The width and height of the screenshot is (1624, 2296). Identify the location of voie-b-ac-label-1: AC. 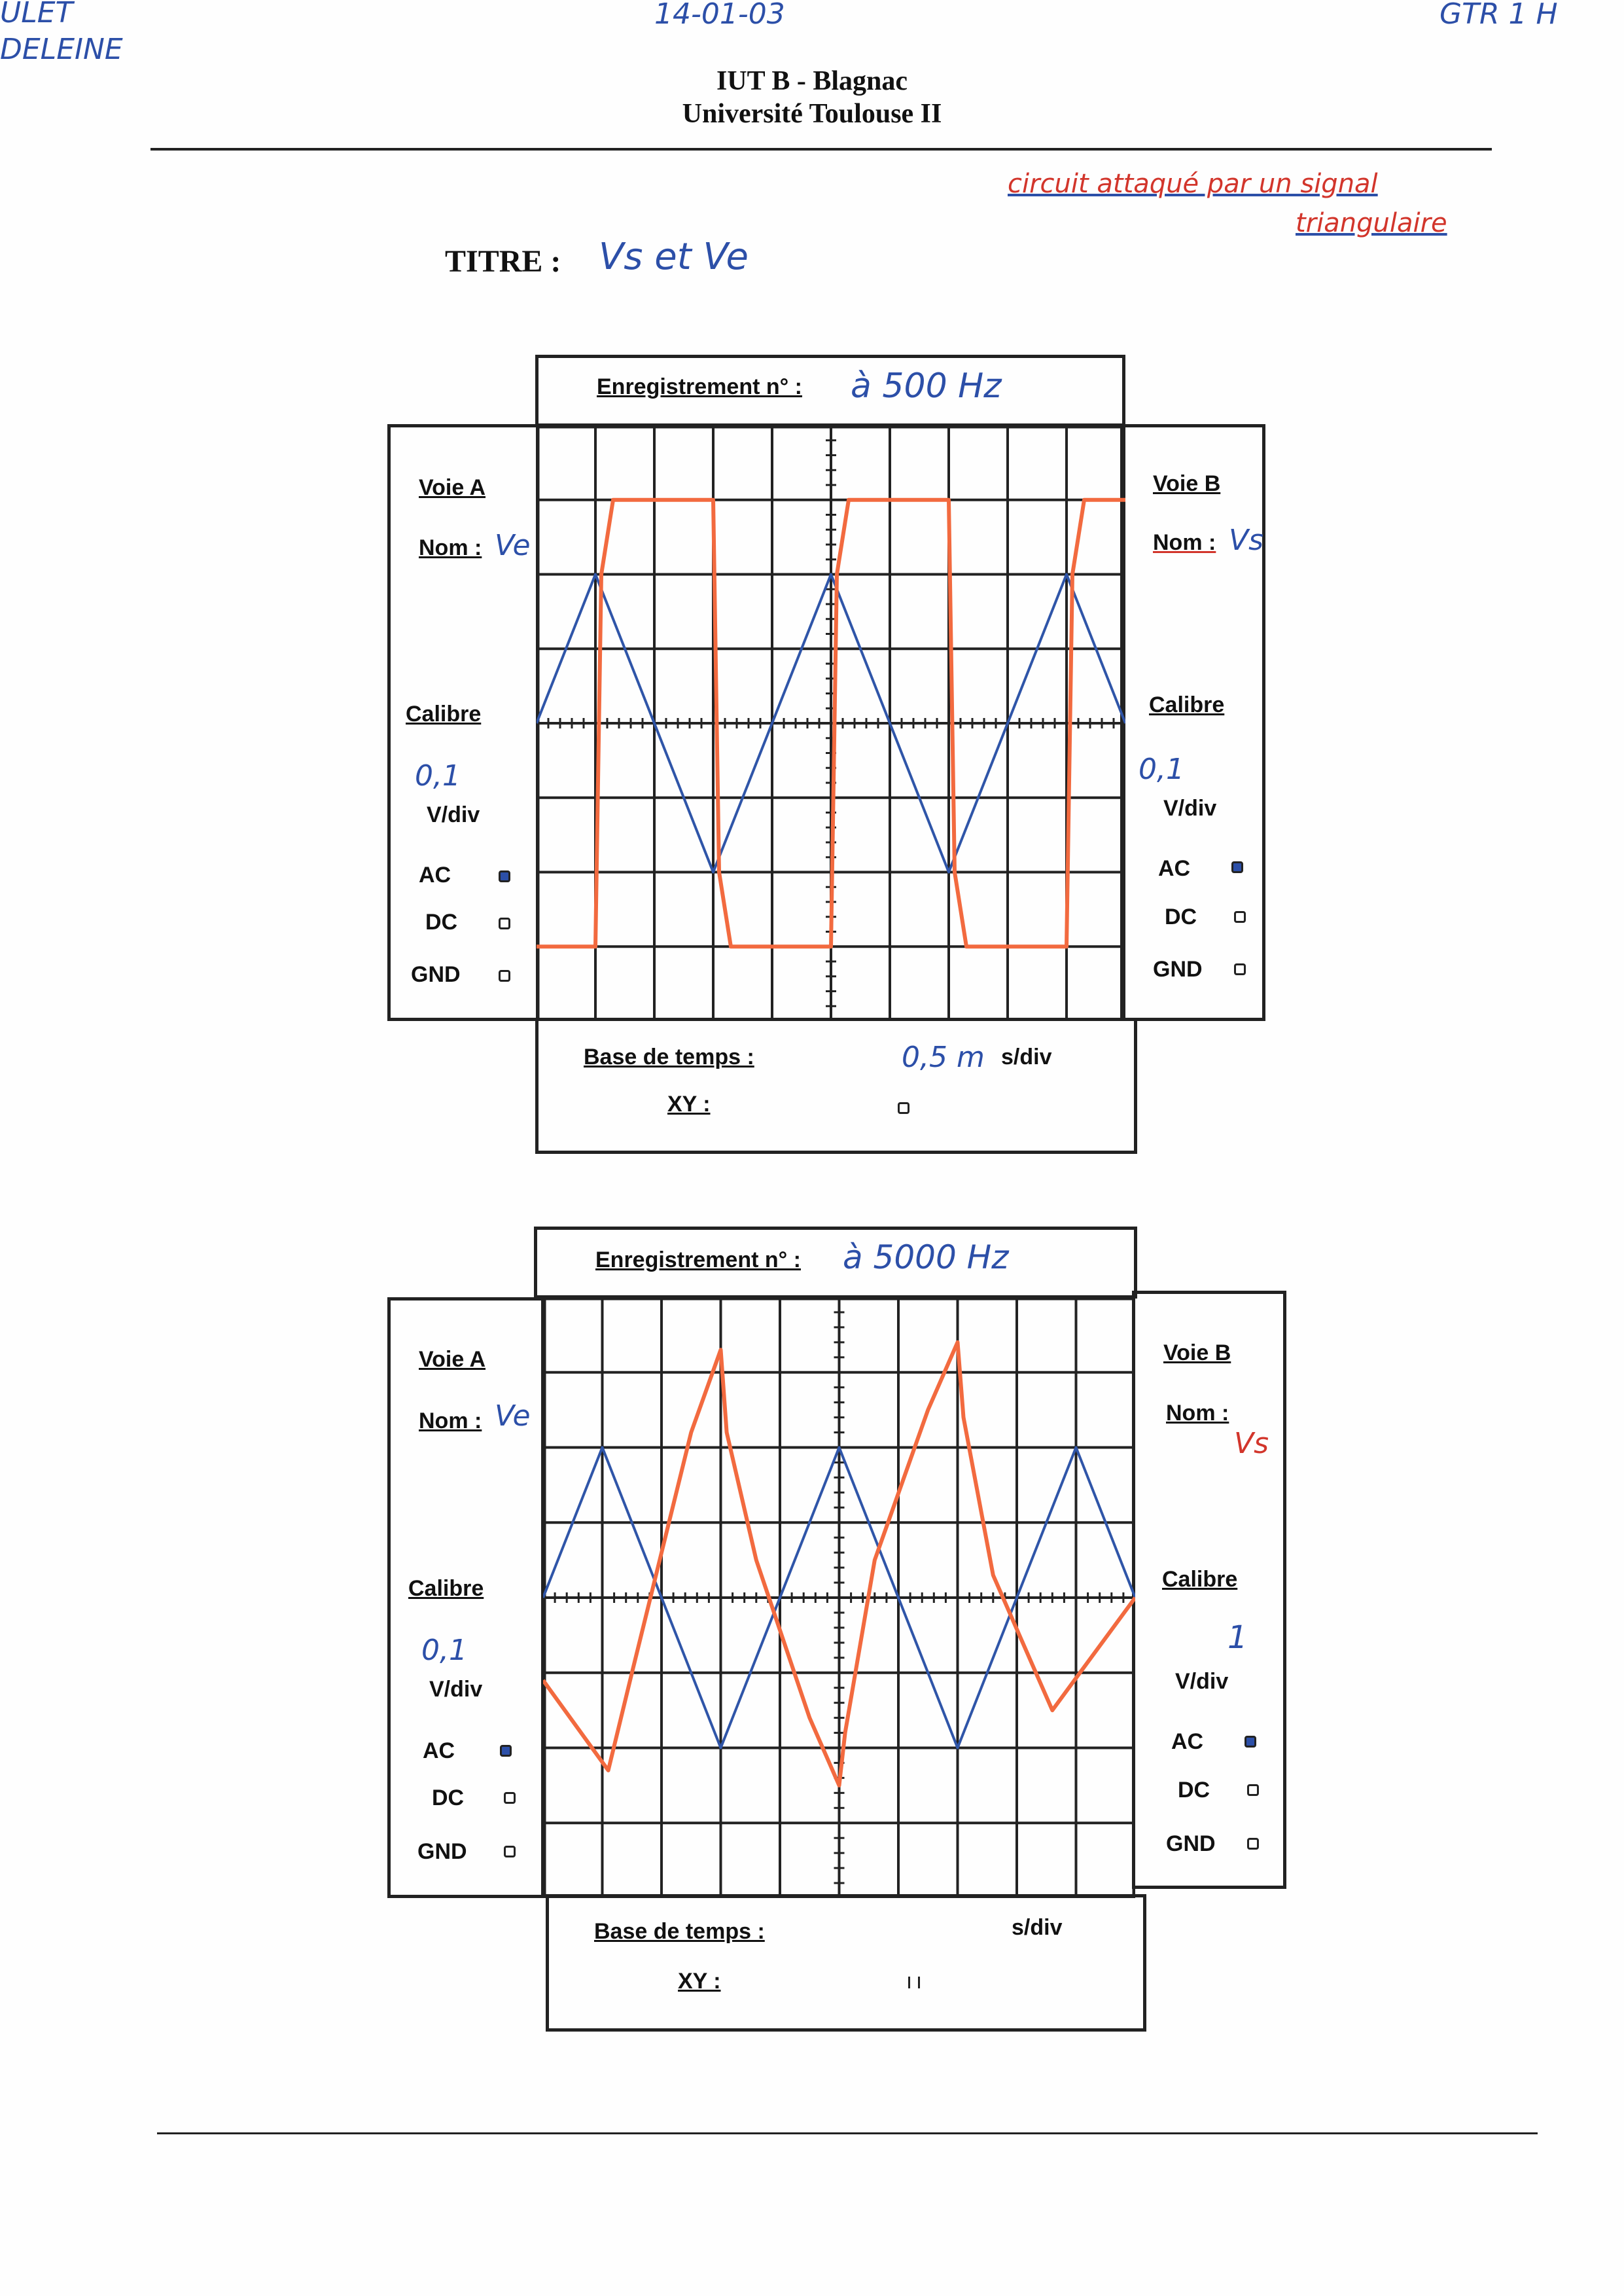
(1174, 869).